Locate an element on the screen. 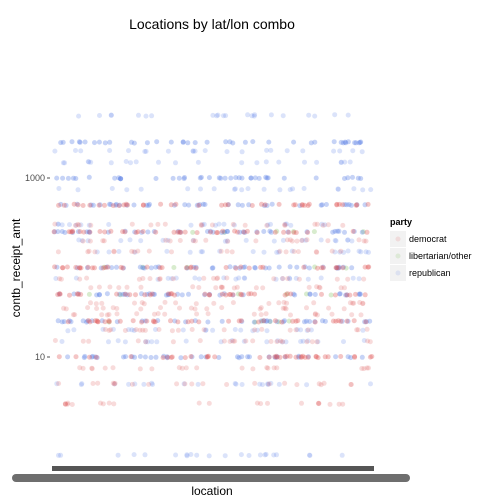 The width and height of the screenshot is (504, 504). x-axis-title: location is located at coordinates (211, 491).